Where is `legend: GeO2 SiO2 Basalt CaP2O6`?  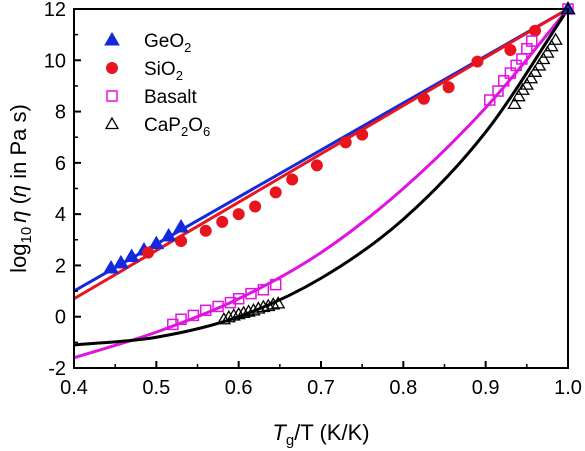 legend: GeO2 SiO2 Basalt CaP2O6 is located at coordinates (157, 85).